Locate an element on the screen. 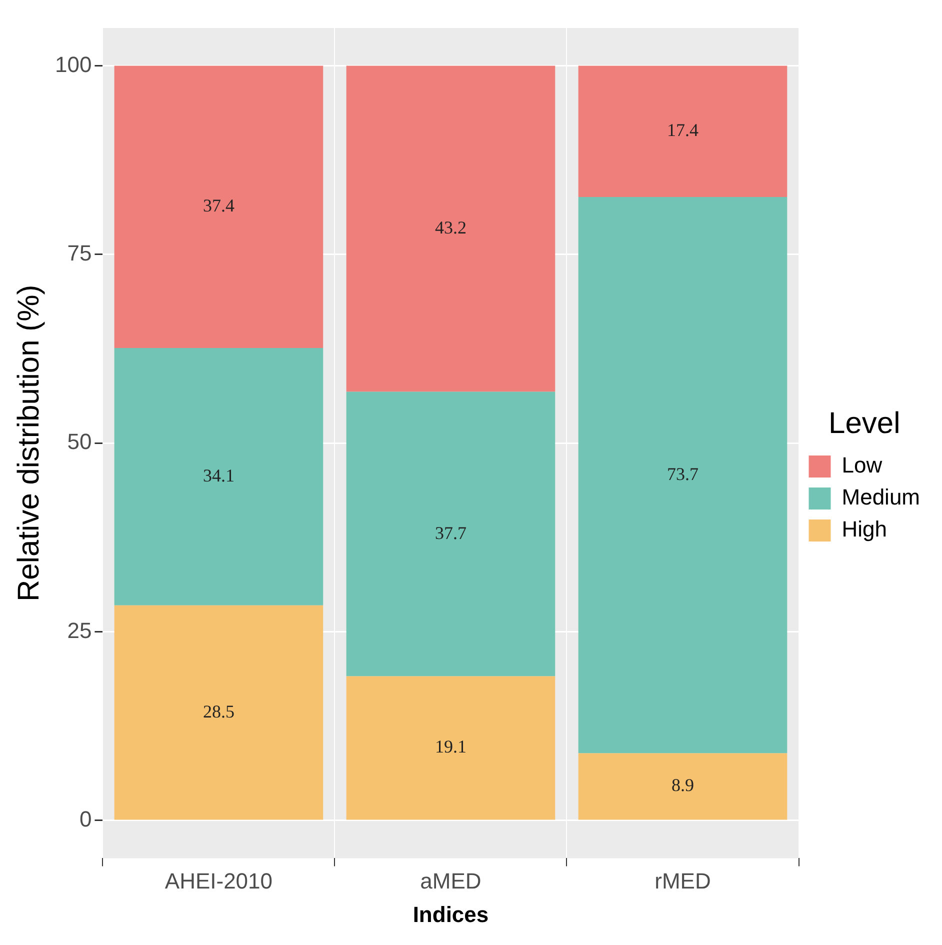 Image resolution: width=942 pixels, height=945 pixels. x-tick-label: rMED is located at coordinates (682, 881).